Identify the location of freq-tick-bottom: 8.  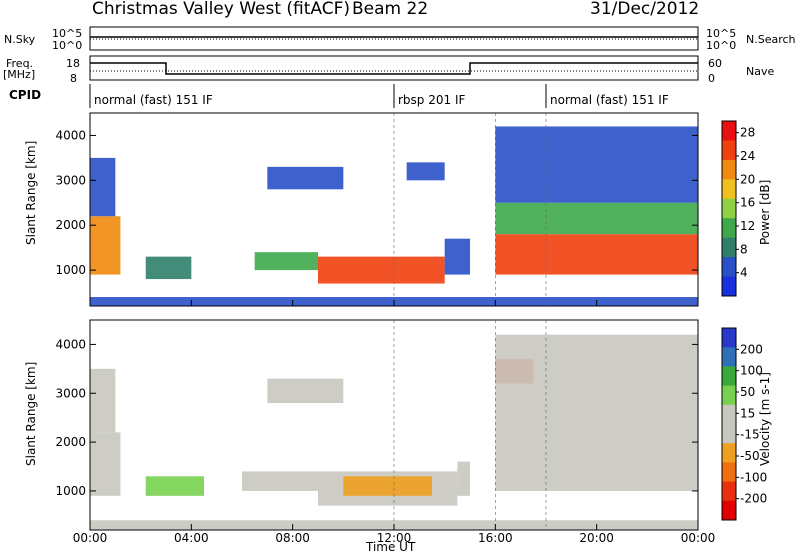
(73, 78).